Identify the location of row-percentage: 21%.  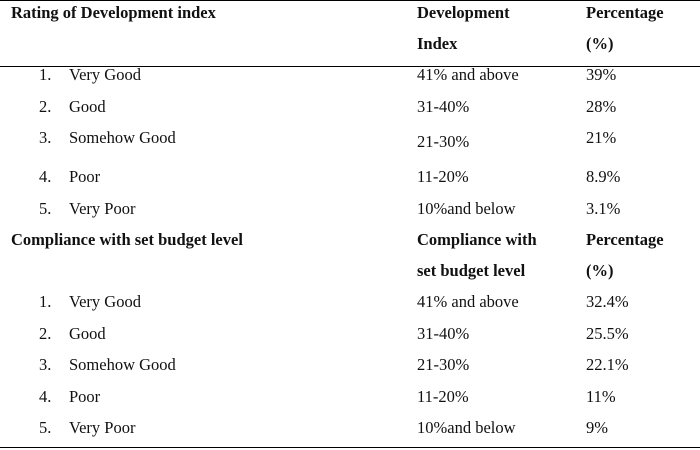
(601, 137).